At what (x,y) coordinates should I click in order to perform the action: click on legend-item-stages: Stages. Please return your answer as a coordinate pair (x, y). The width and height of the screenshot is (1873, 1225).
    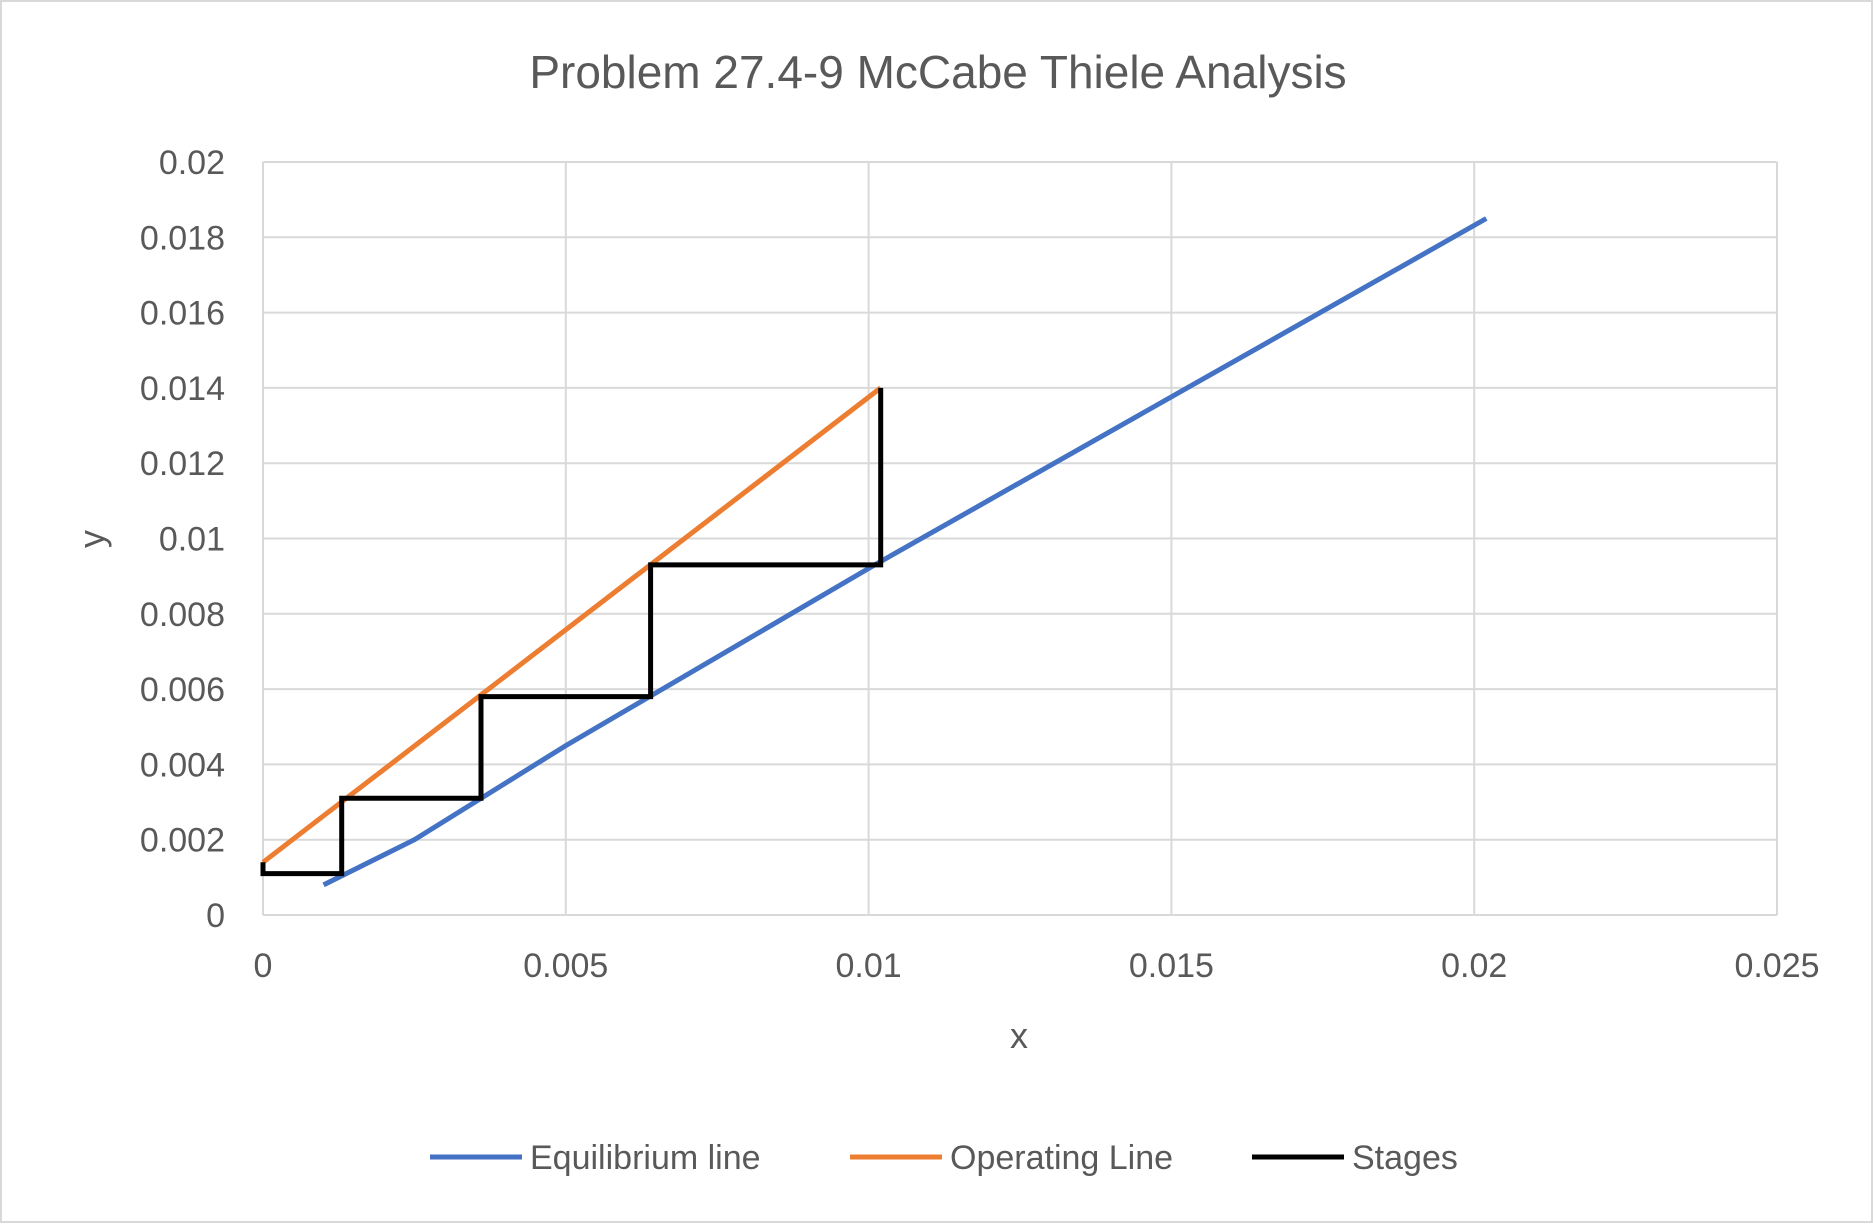
    Looking at the image, I should click on (1355, 1158).